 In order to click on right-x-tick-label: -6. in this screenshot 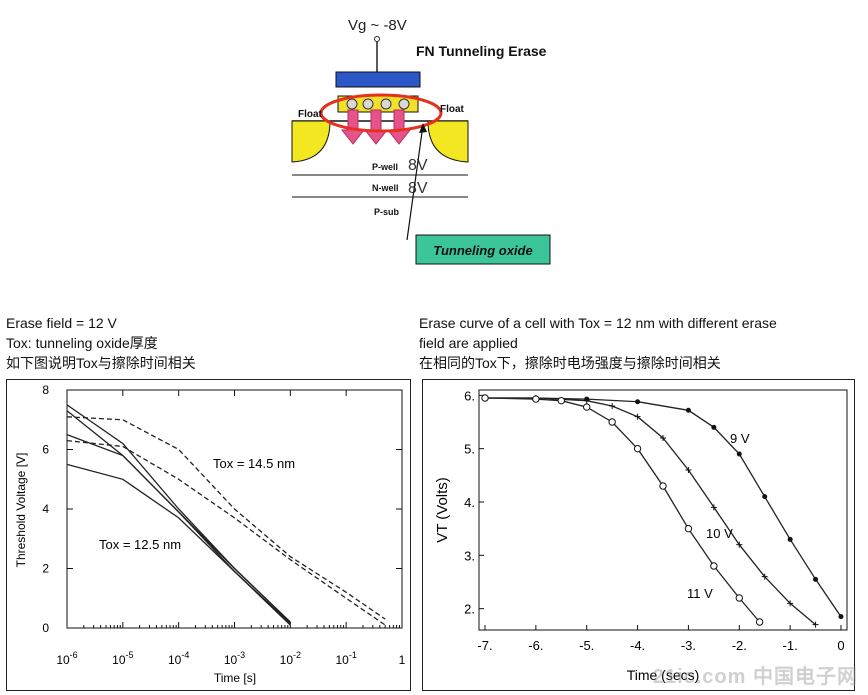, I will do `click(535, 645)`.